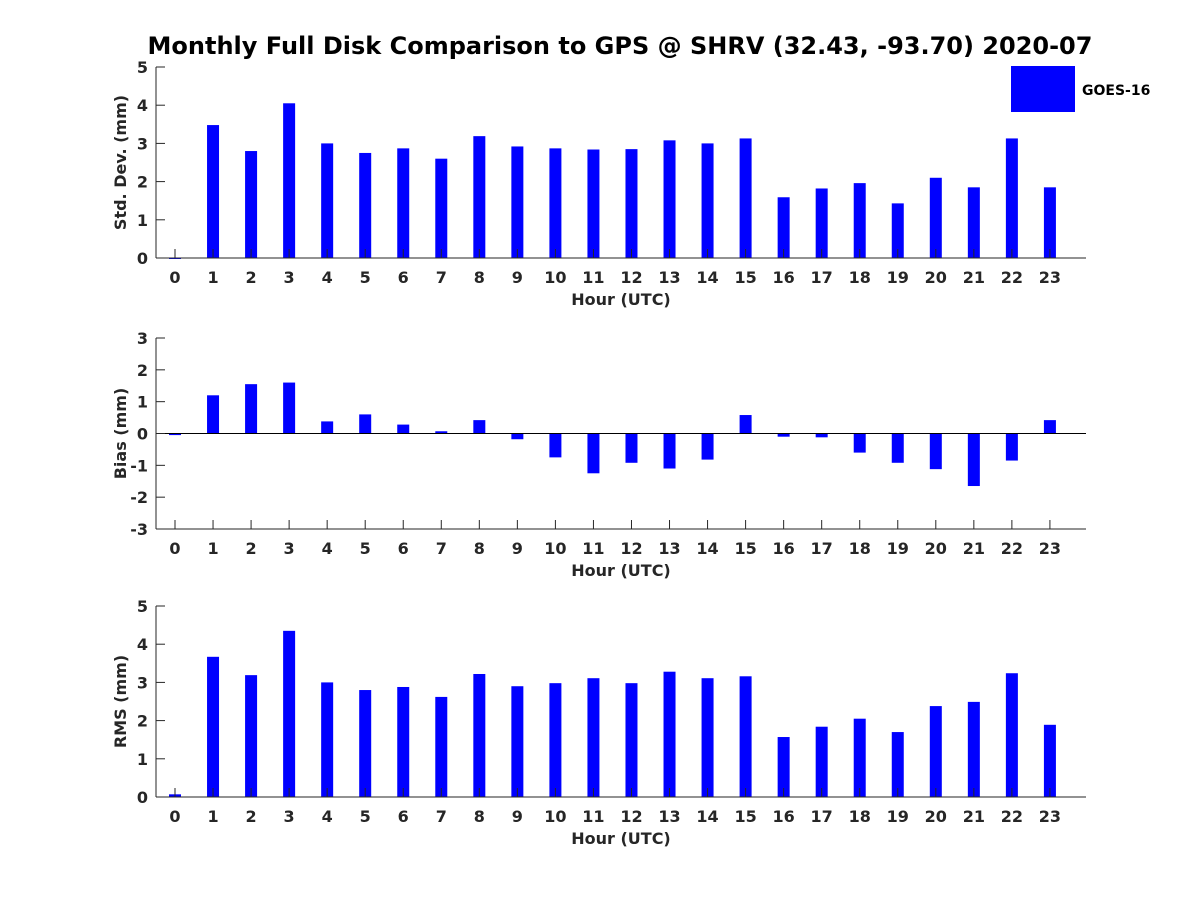 The width and height of the screenshot is (1200, 900). What do you see at coordinates (139, 497) in the screenshot?
I see `y-tick-label: -2` at bounding box center [139, 497].